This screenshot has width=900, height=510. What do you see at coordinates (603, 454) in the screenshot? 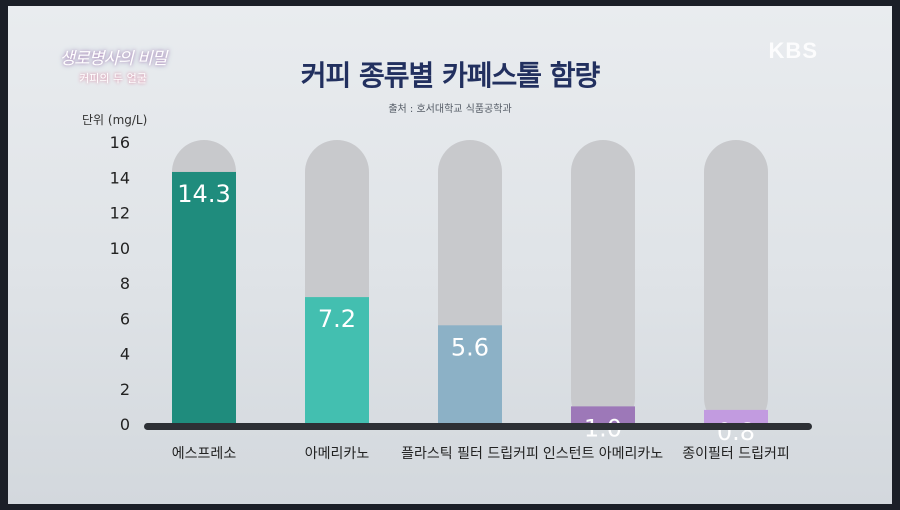
I see `x-category-label: 인스턴트 아메리카노` at bounding box center [603, 454].